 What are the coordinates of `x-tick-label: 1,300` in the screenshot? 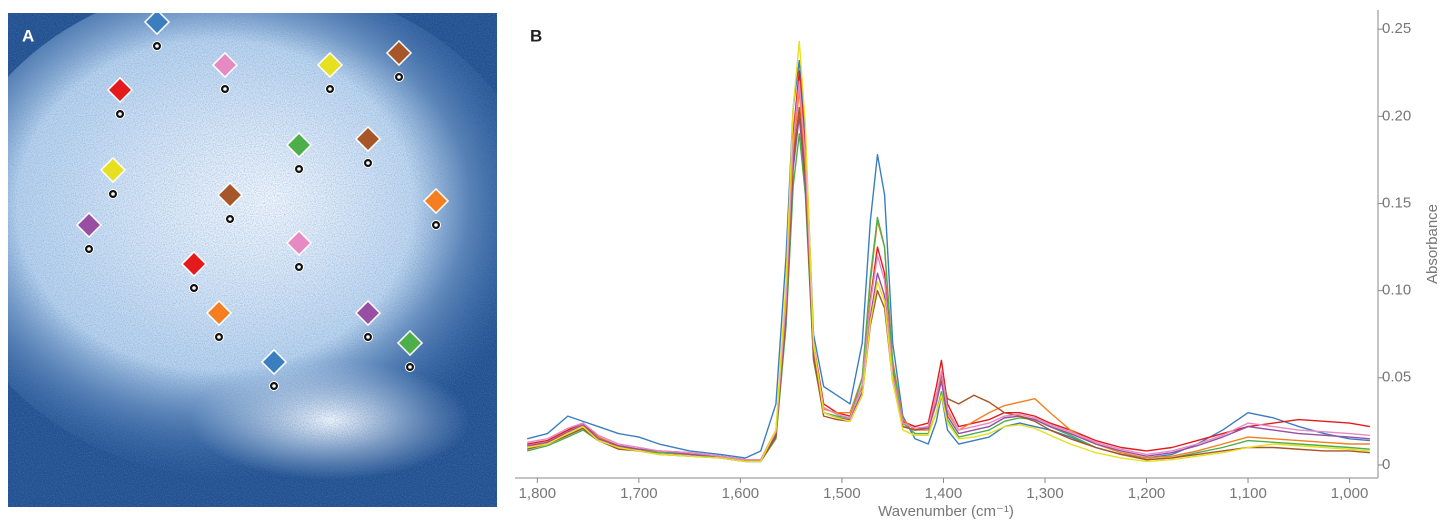 It's located at (1045, 493).